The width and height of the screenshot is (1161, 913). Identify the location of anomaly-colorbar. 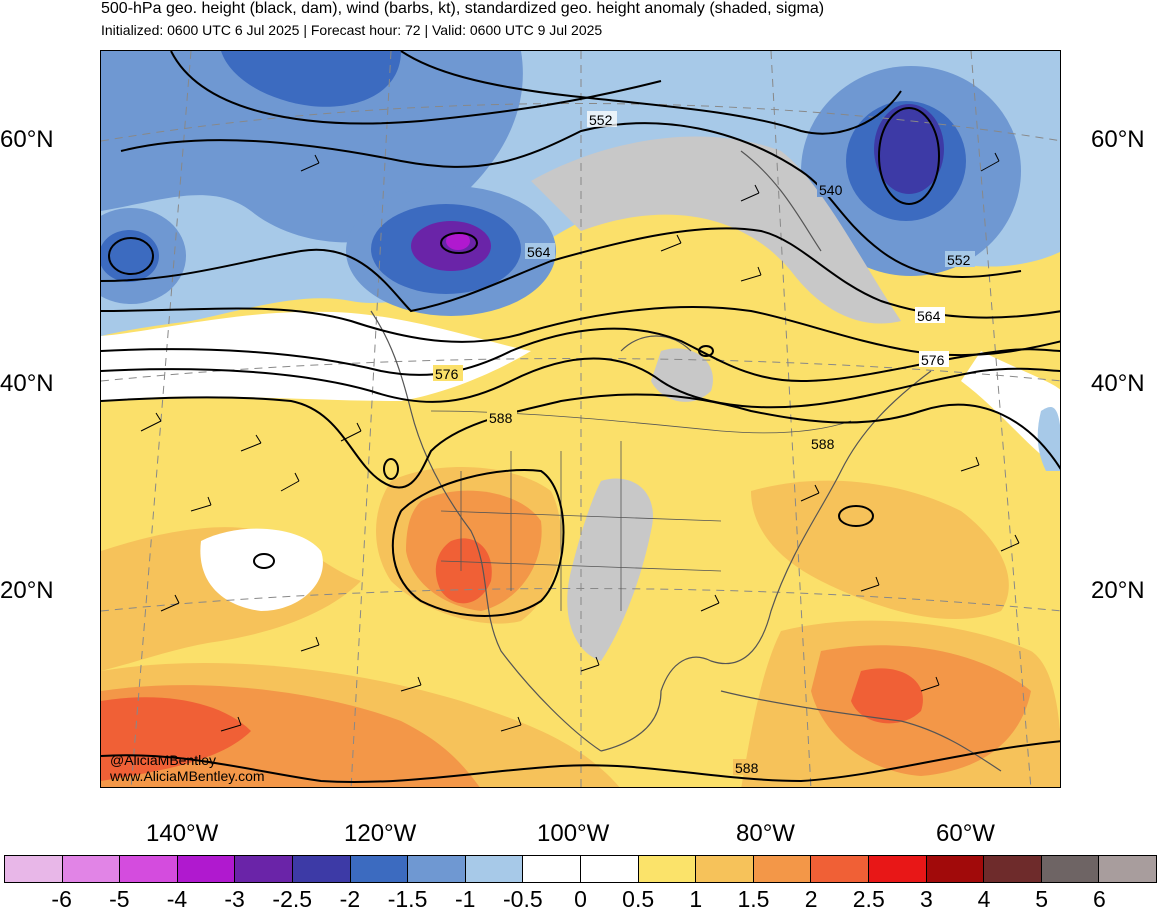
(580, 869).